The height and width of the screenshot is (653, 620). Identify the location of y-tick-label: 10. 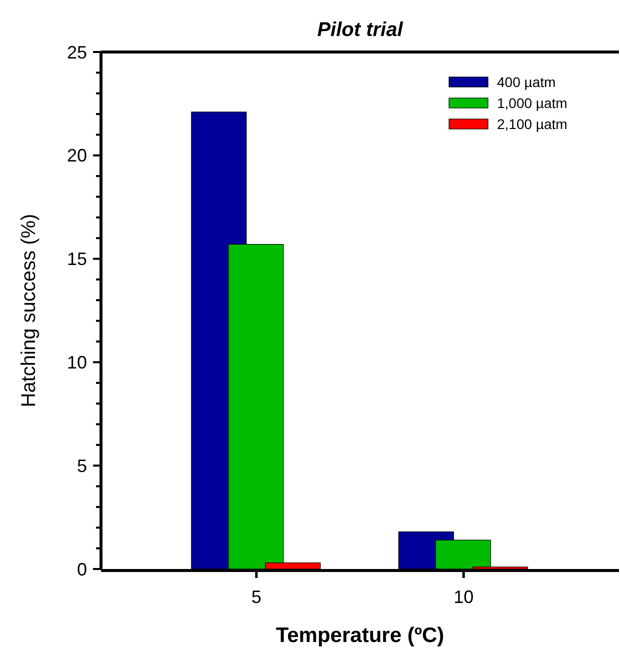
(76, 362).